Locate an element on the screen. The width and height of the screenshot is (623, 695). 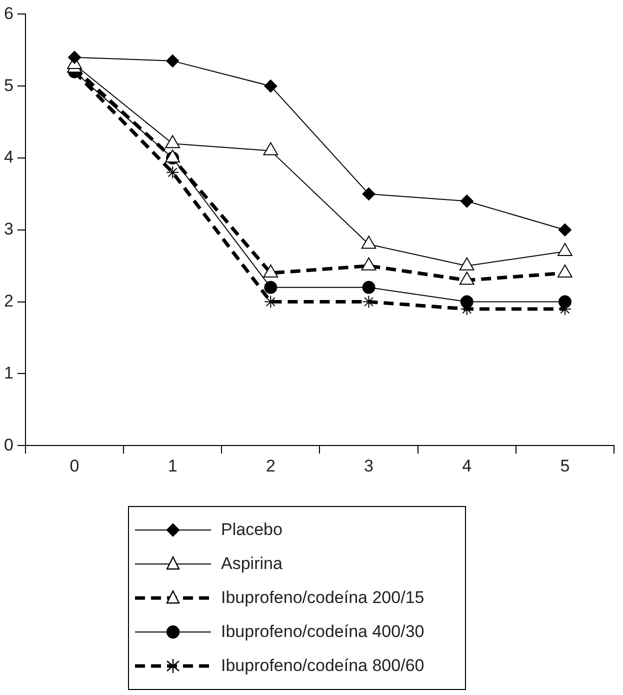
y-tick-label: 6 is located at coordinates (9, 13).